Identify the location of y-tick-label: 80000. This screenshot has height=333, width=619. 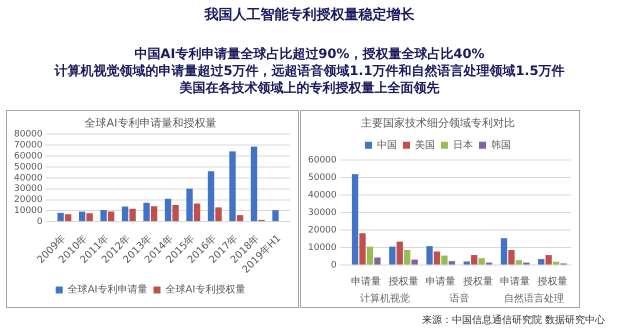
(28, 135).